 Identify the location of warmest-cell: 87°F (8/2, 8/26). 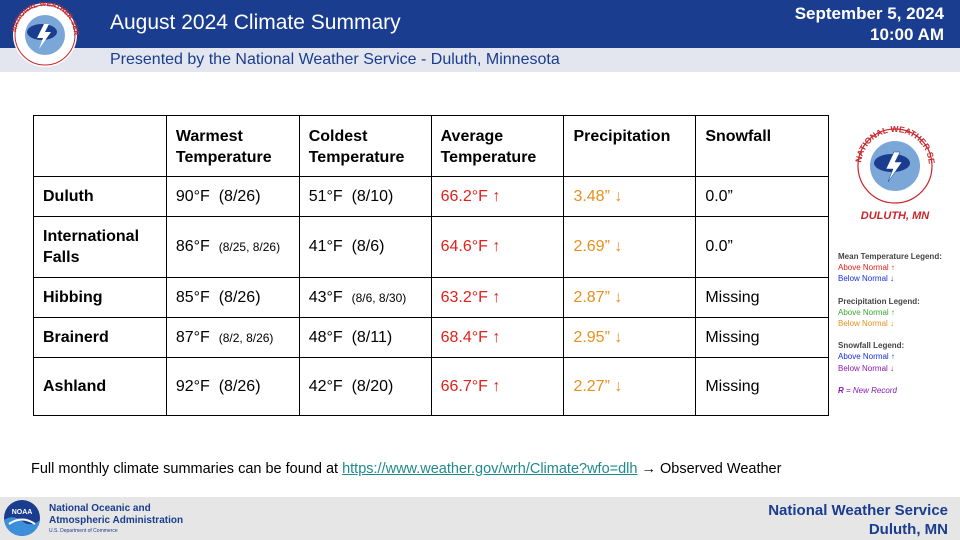
(232, 337).